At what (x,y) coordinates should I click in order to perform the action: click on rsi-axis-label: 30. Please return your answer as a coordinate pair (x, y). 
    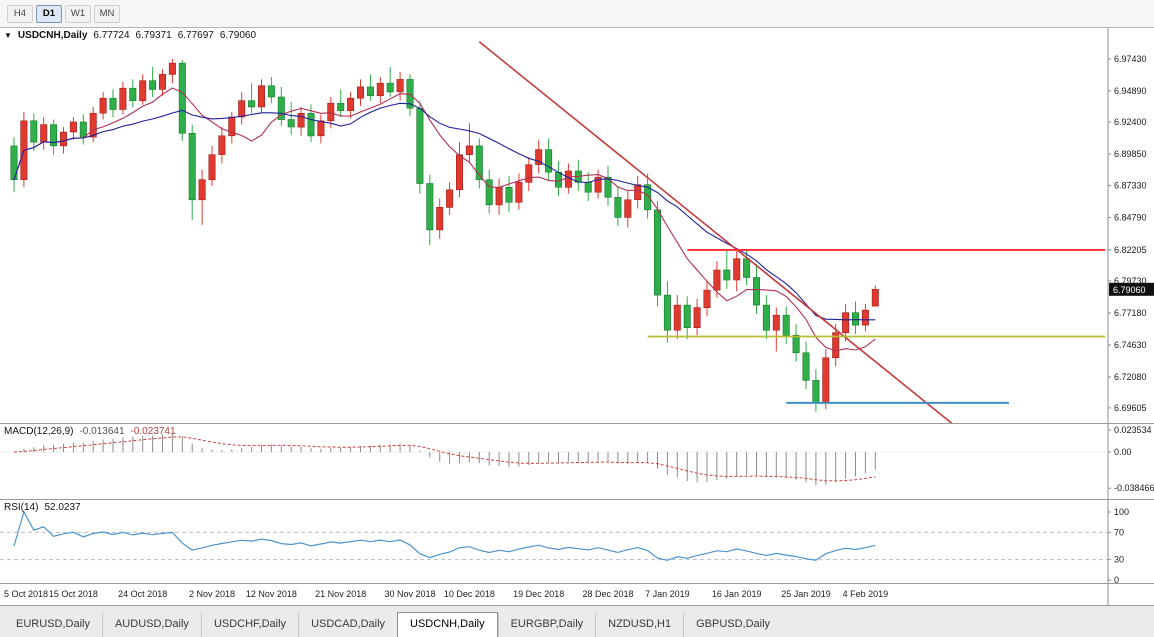
    Looking at the image, I should click on (1119, 560).